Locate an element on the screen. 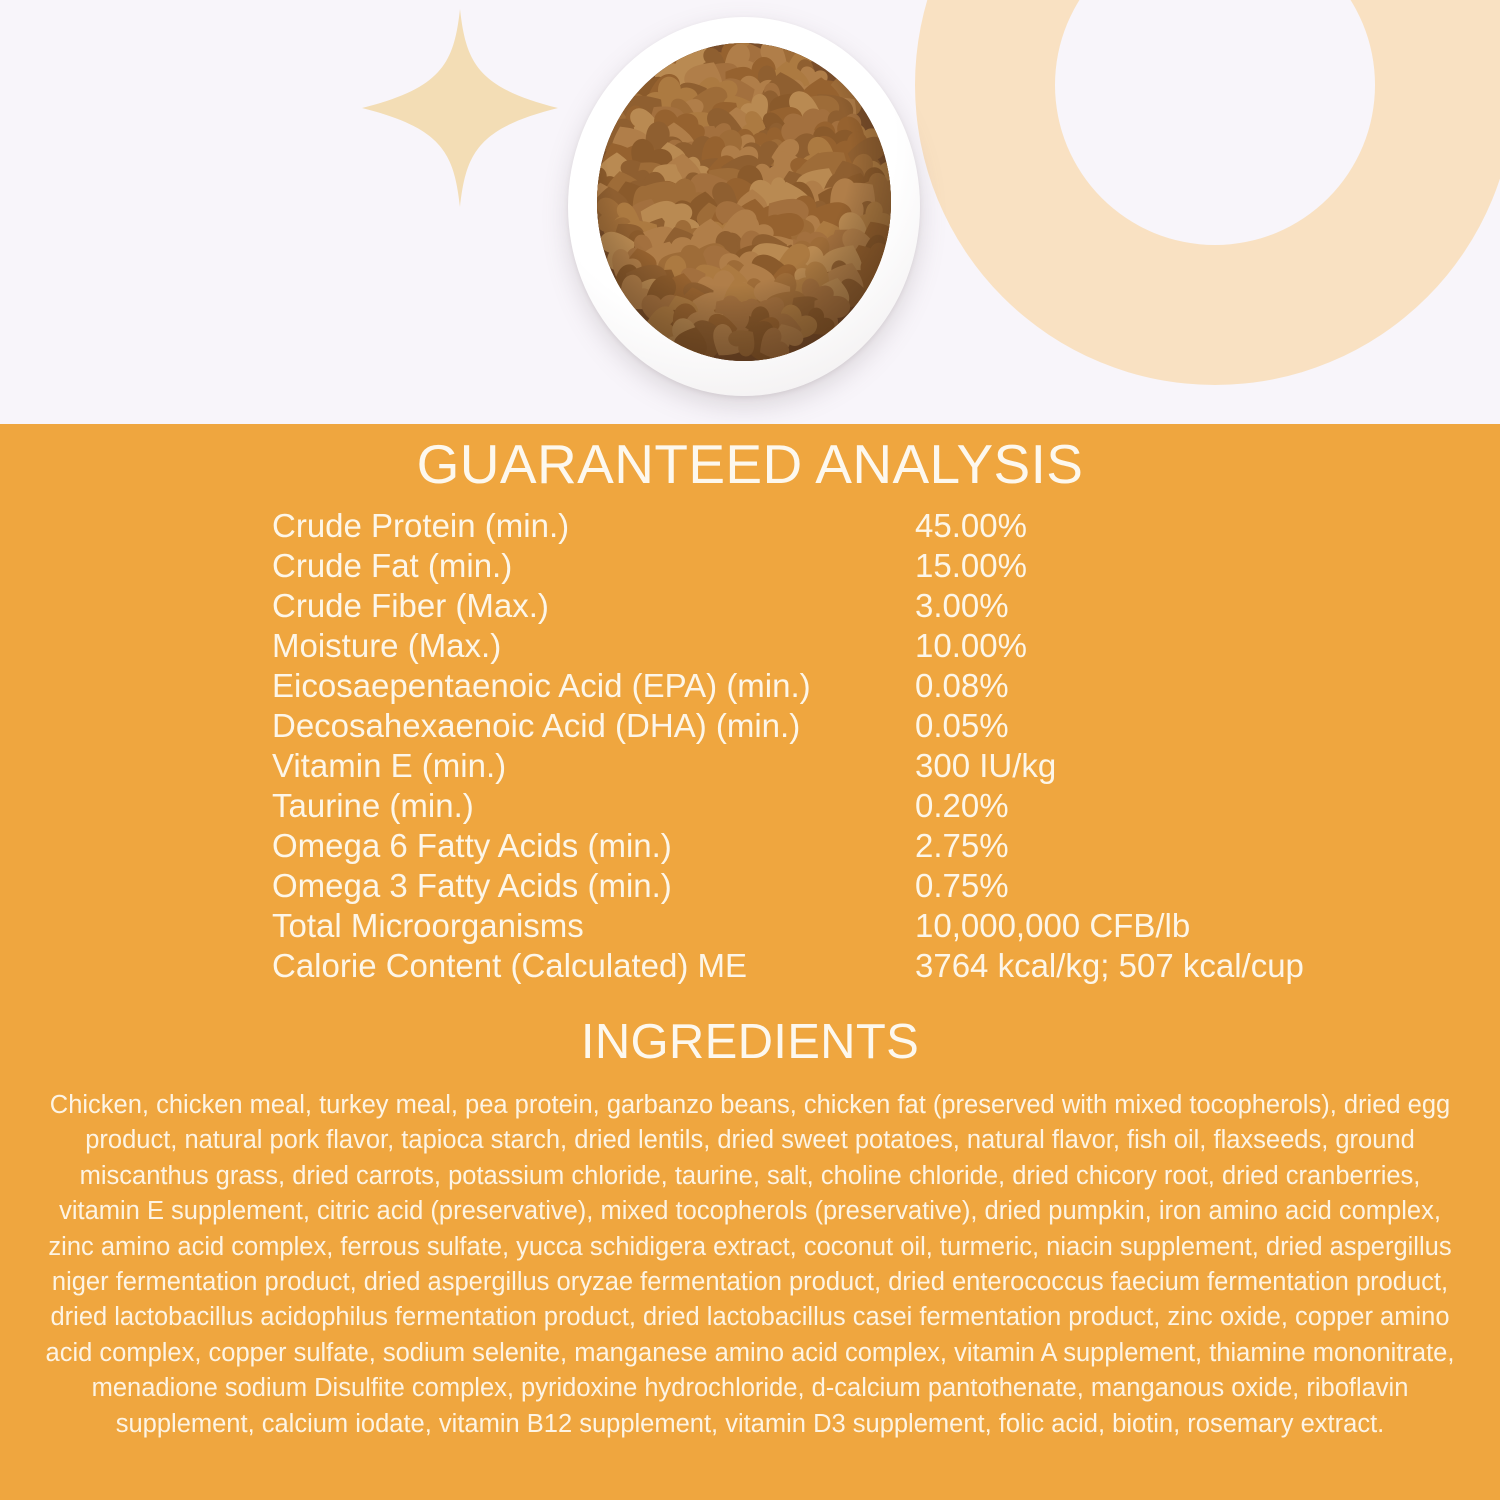 The width and height of the screenshot is (1500, 1500). analysis-row: Eicosaepentaenoic Acid (EPA) (min.) 0.08% is located at coordinates (862, 686).